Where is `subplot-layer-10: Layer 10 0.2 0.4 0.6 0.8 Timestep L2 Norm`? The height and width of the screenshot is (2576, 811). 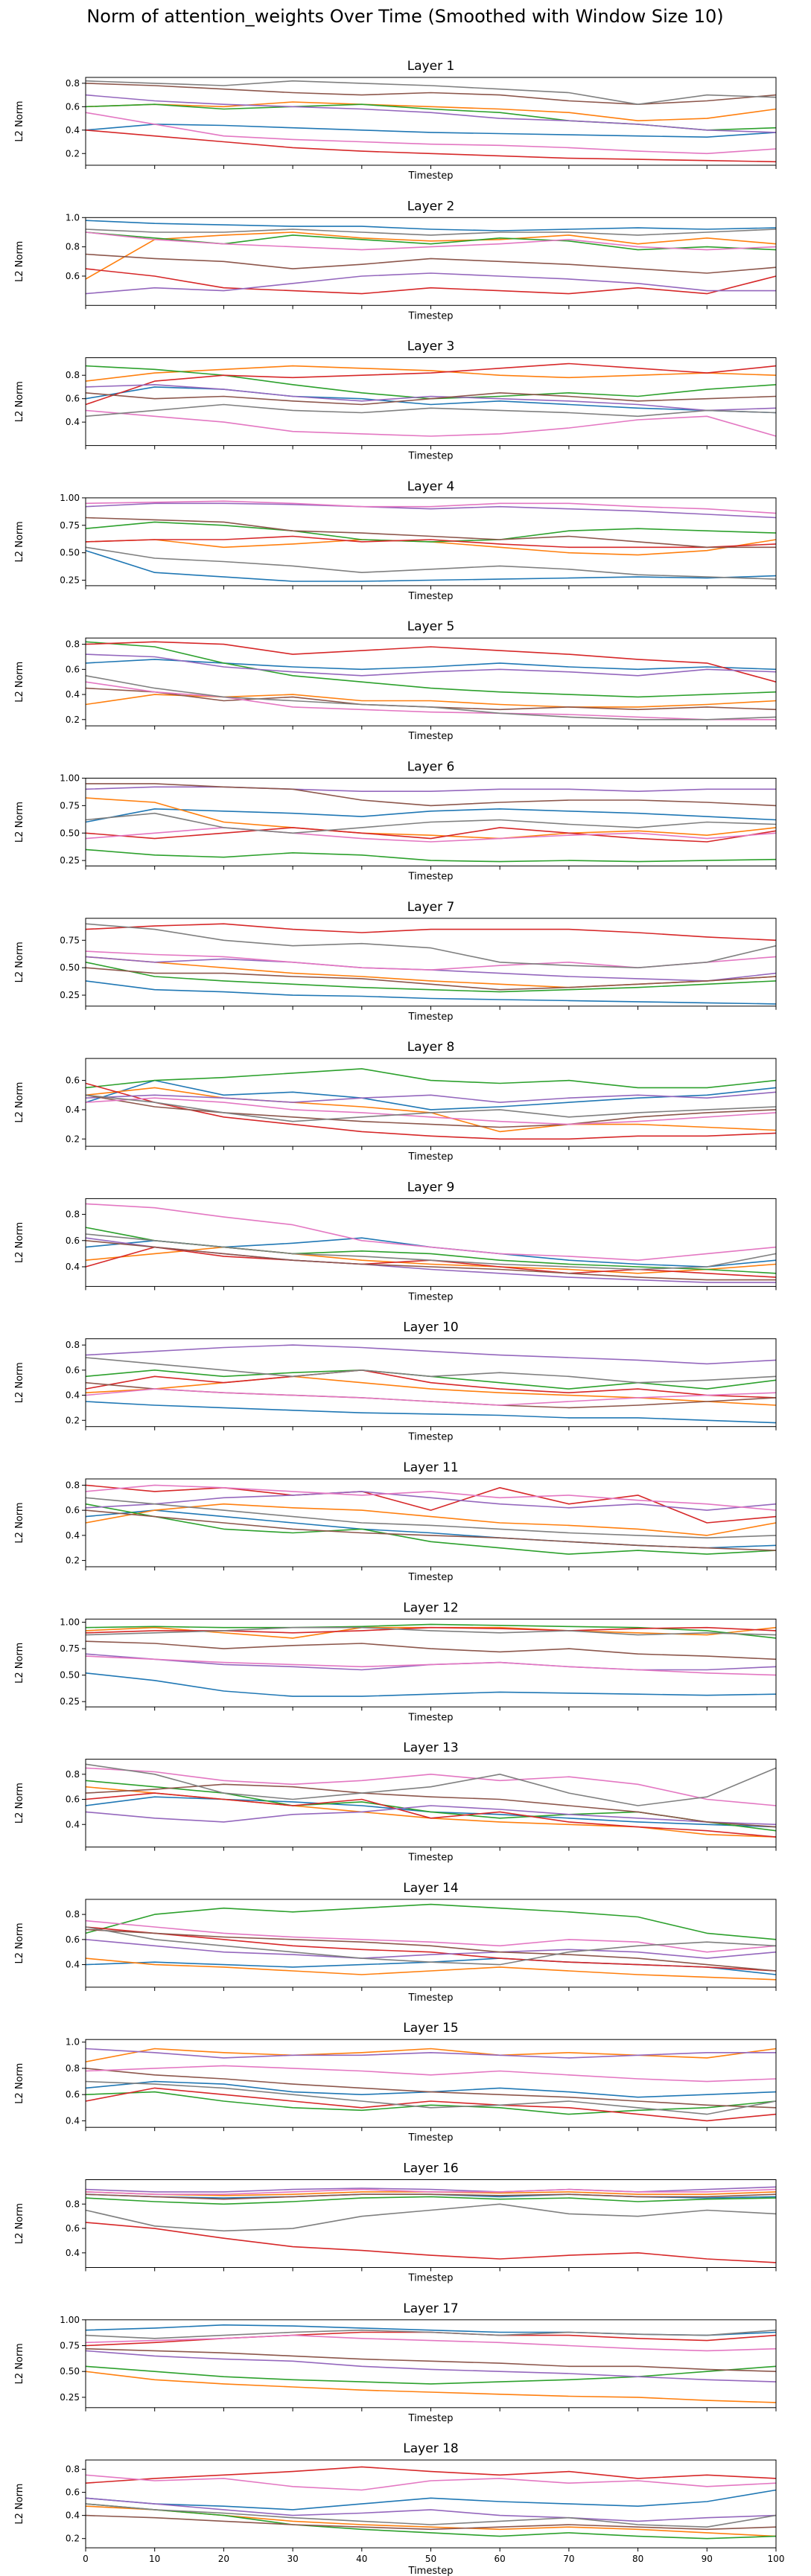
subplot-layer-10: Layer 10 0.2 0.4 0.6 0.8 Timestep L2 Norm is located at coordinates (395, 1381).